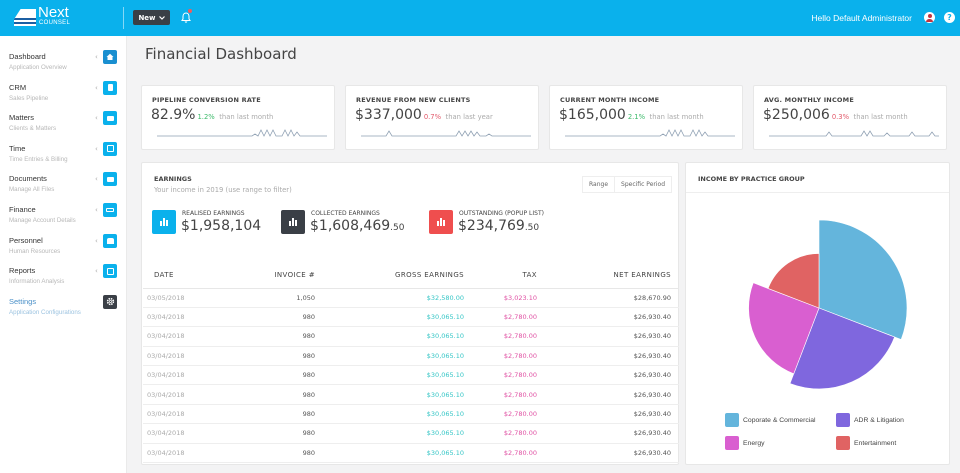  I want to click on chart-slice-adr-litigation, so click(842, 348).